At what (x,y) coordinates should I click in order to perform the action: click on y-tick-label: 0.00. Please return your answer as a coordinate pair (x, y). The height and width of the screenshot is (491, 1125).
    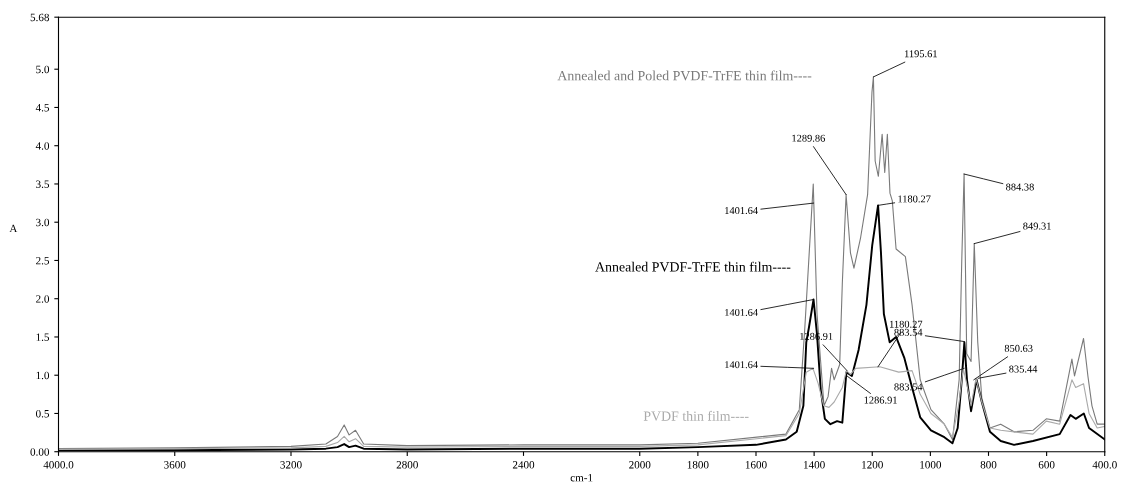
    Looking at the image, I should click on (40, 452).